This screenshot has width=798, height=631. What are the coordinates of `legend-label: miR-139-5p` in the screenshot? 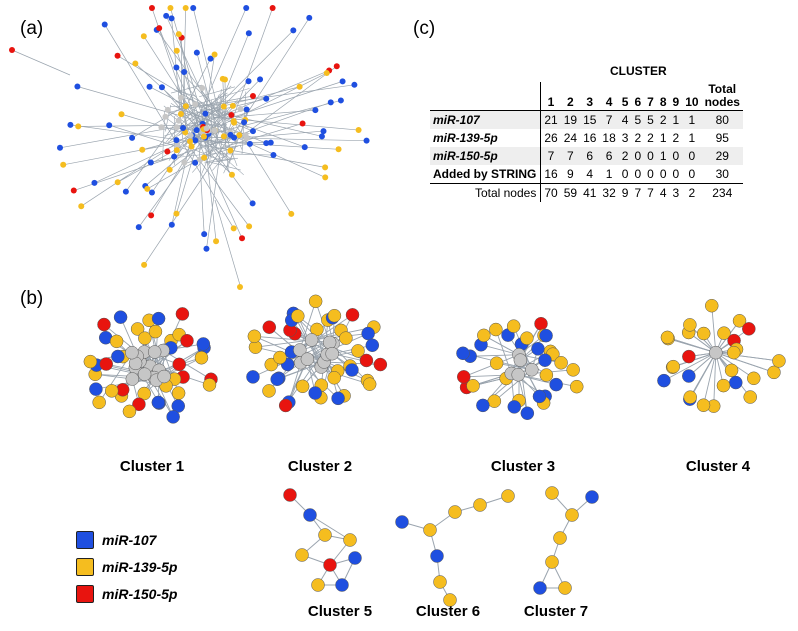 It's located at (140, 566).